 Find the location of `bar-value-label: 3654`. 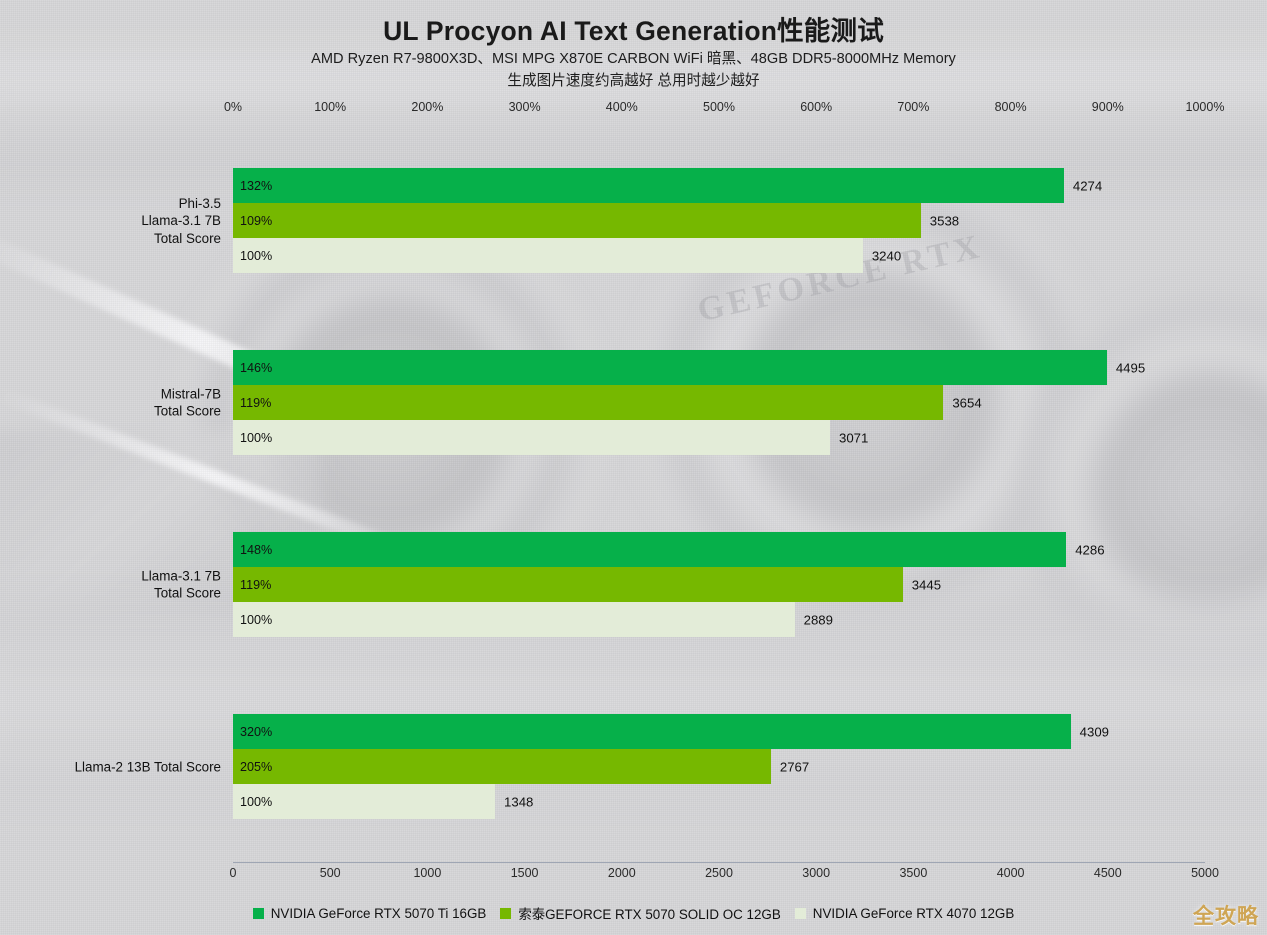

bar-value-label: 3654 is located at coordinates (967, 402).